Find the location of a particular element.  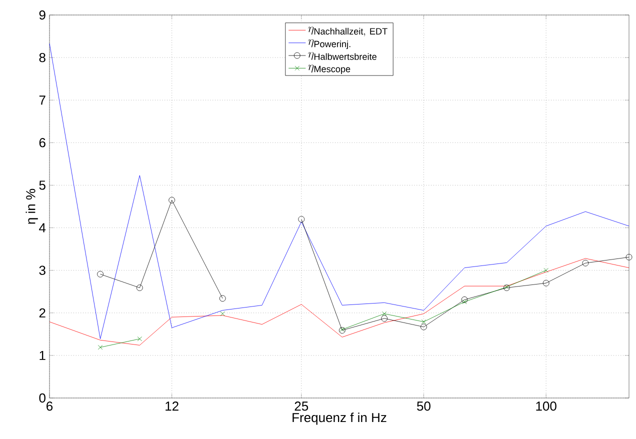

y-tick-label: 1 is located at coordinates (43, 355).